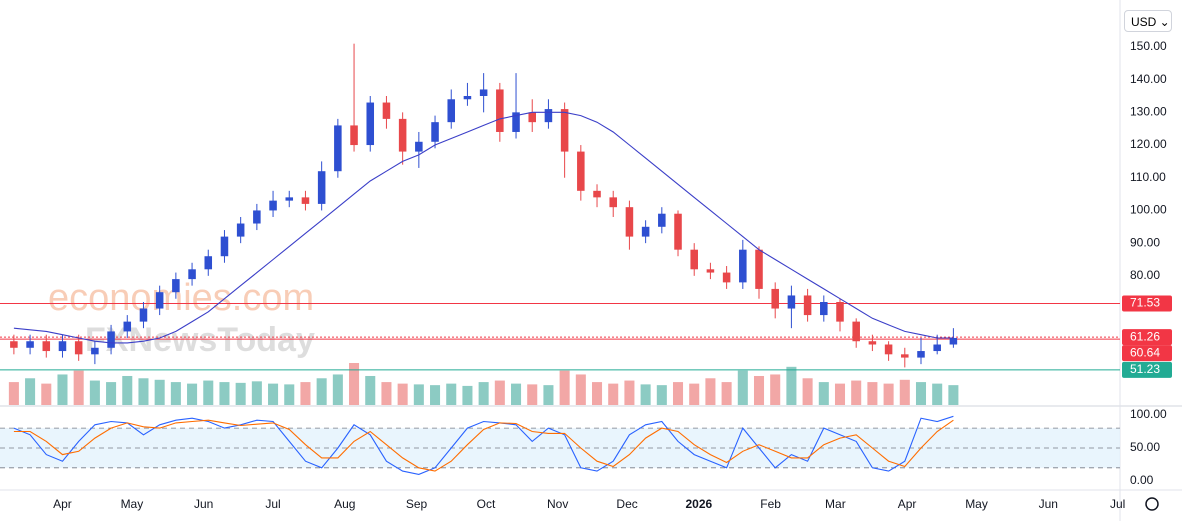 The height and width of the screenshot is (521, 1182). What do you see at coordinates (417, 504) in the screenshot?
I see `x-tick-label: Sep` at bounding box center [417, 504].